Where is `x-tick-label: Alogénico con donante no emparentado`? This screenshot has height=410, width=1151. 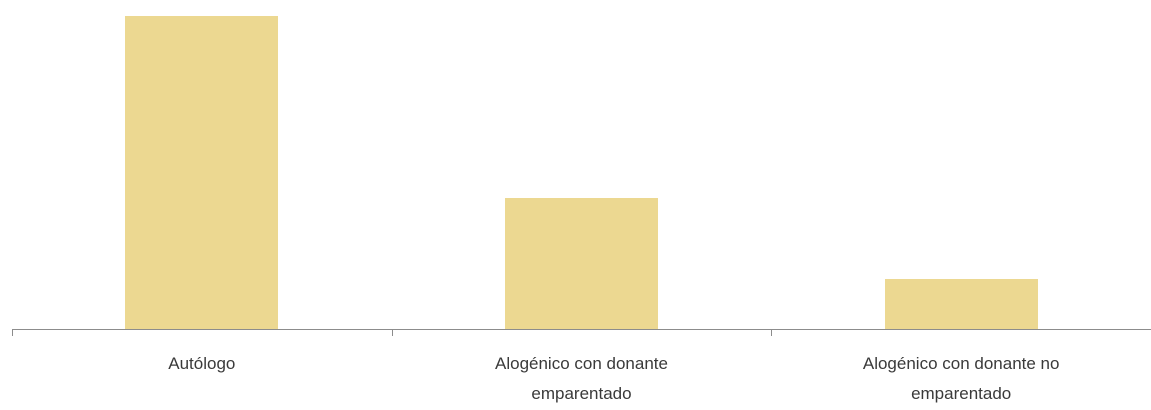
x-tick-label: Alogénico con donante no emparentado is located at coordinates (961, 378).